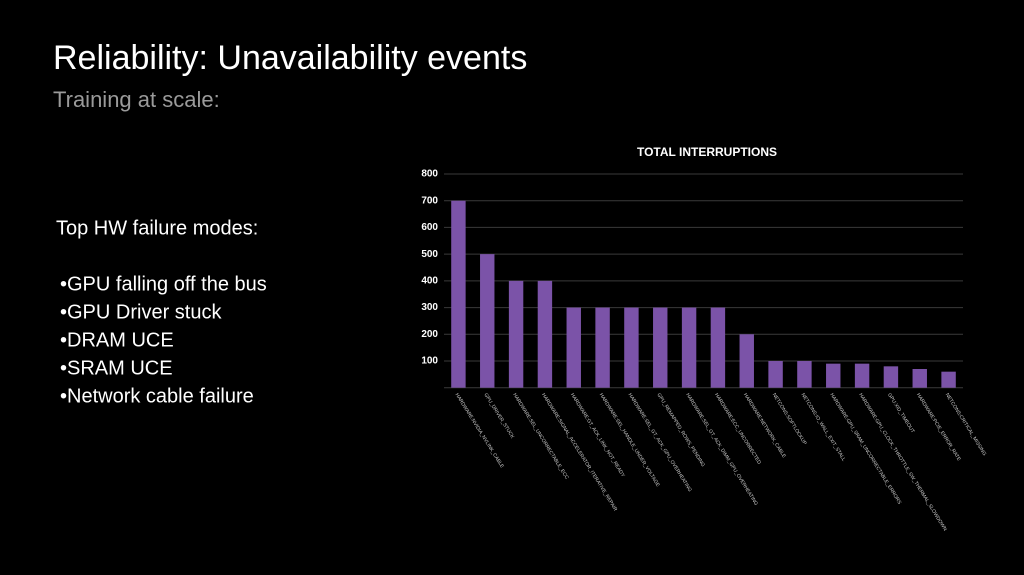 Image resolution: width=1024 pixels, height=575 pixels. Describe the element at coordinates (157, 228) in the screenshot. I see `list-heading: Top HW failure modes:` at that location.